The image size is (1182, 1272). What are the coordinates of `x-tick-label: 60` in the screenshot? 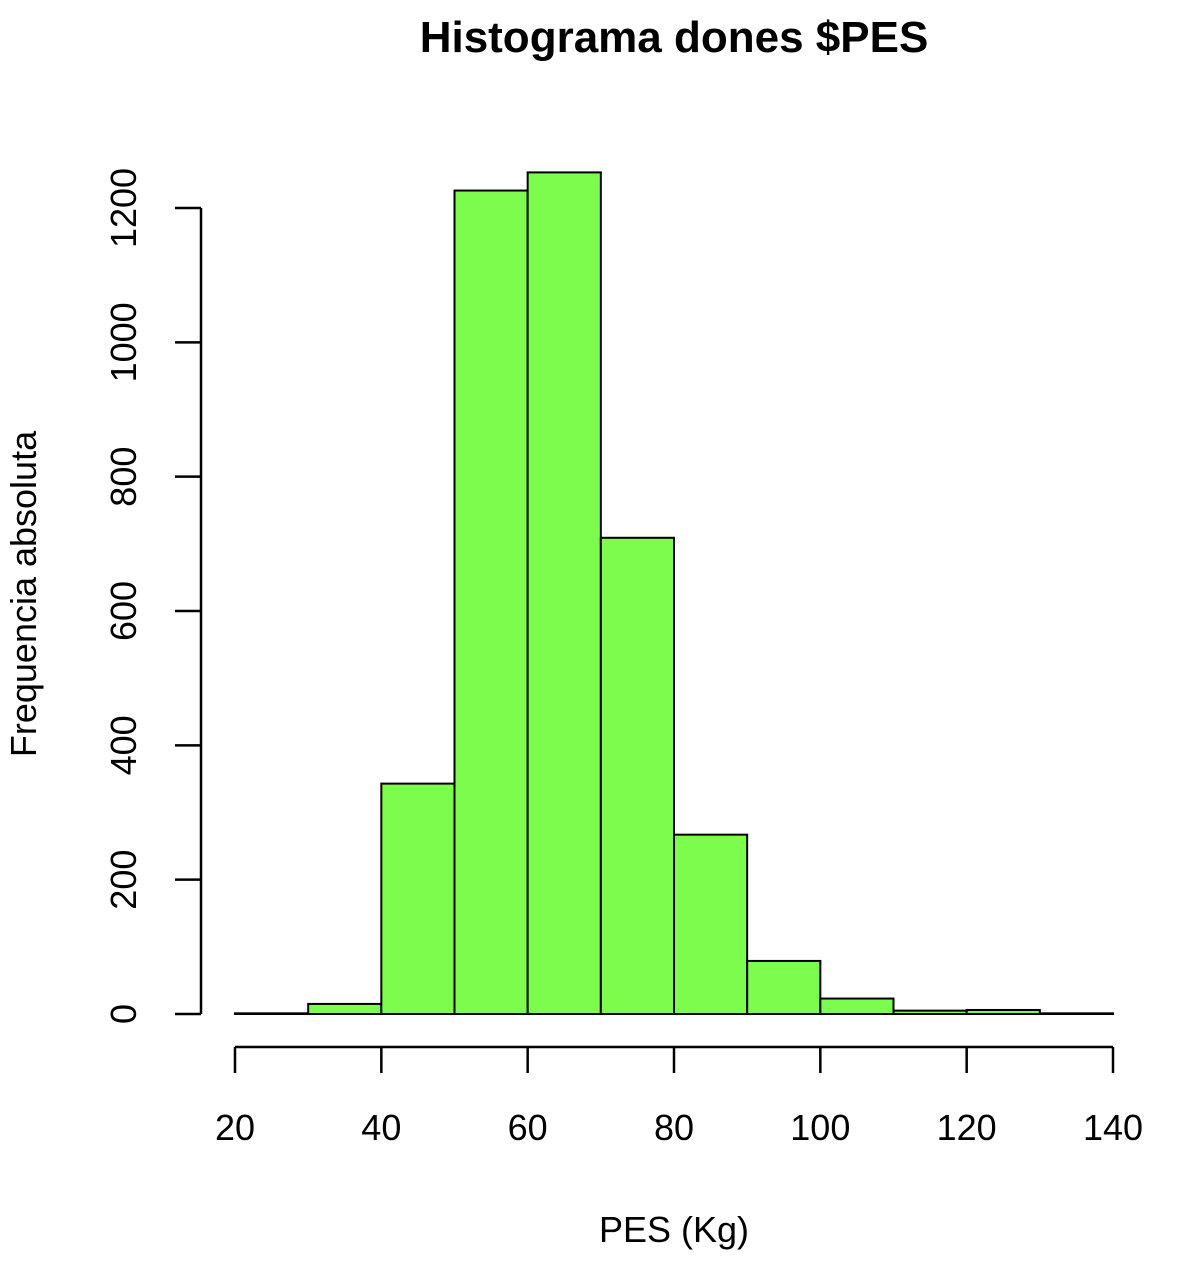 It's located at (528, 1127).